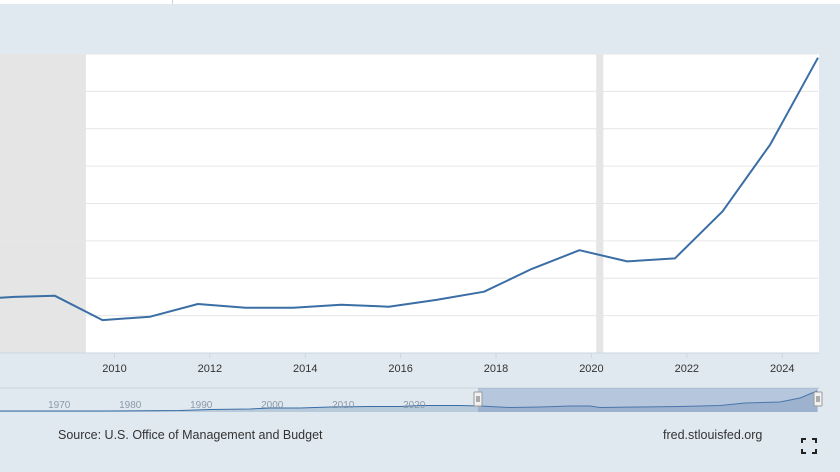 The width and height of the screenshot is (840, 472). Describe the element at coordinates (648, 400) in the screenshot. I see `navigator-selected-range` at that location.